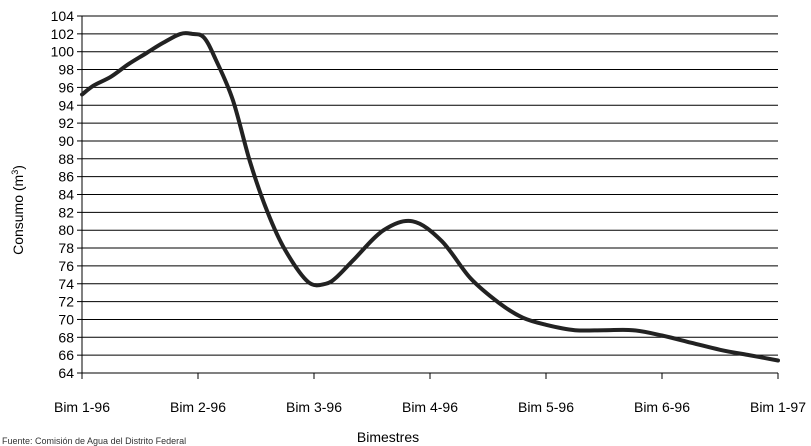 The image size is (811, 446). What do you see at coordinates (63, 16) in the screenshot?
I see `y-tick-label-104: 104` at bounding box center [63, 16].